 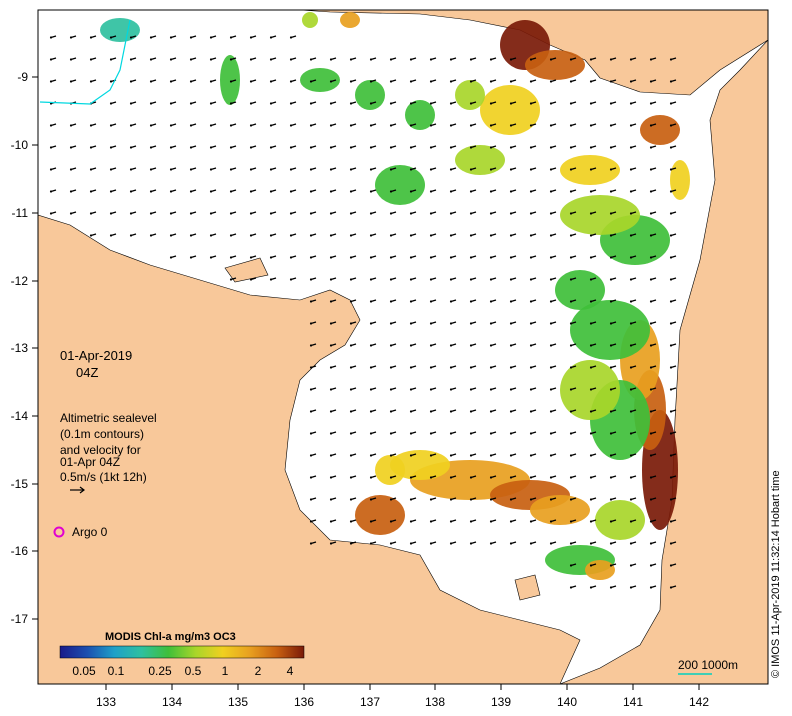 What do you see at coordinates (20, 281) in the screenshot?
I see `lat-tick-label: -12` at bounding box center [20, 281].